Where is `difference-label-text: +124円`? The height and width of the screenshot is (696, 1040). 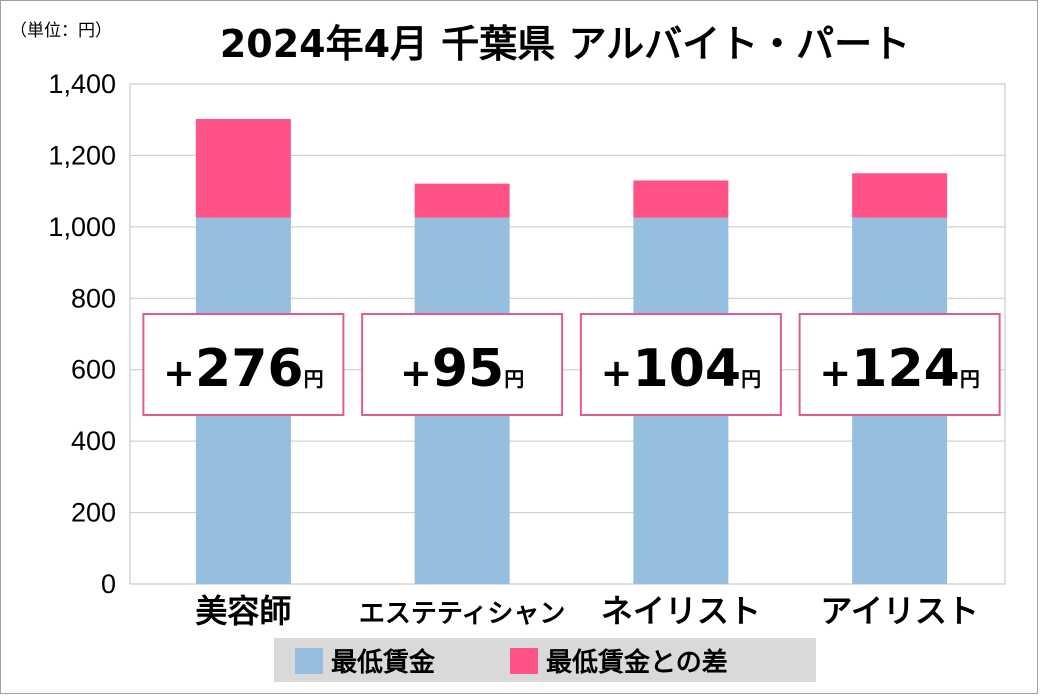
difference-label-text: +124円 is located at coordinates (899, 369).